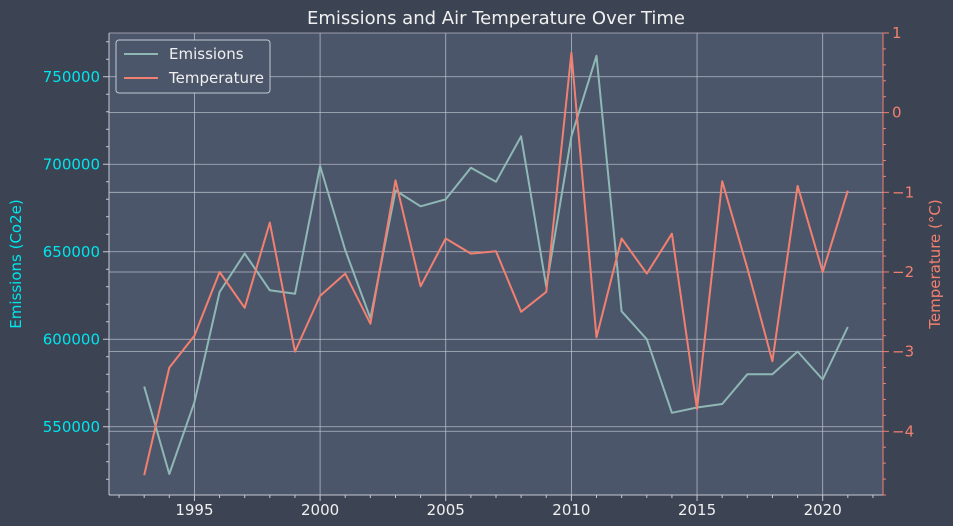 The height and width of the screenshot is (526, 953). Describe the element at coordinates (903, 272) in the screenshot. I see `y-right-tick-label: −2` at that location.